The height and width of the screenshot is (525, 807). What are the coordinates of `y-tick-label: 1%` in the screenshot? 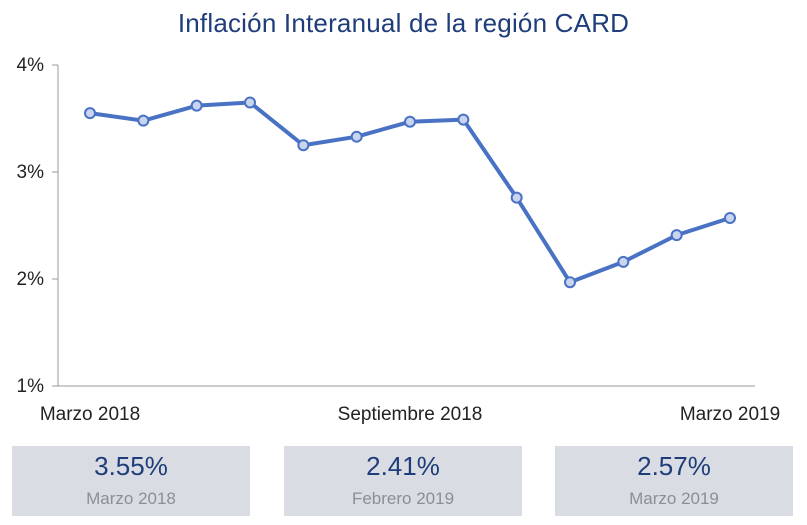 It's located at (31, 386).